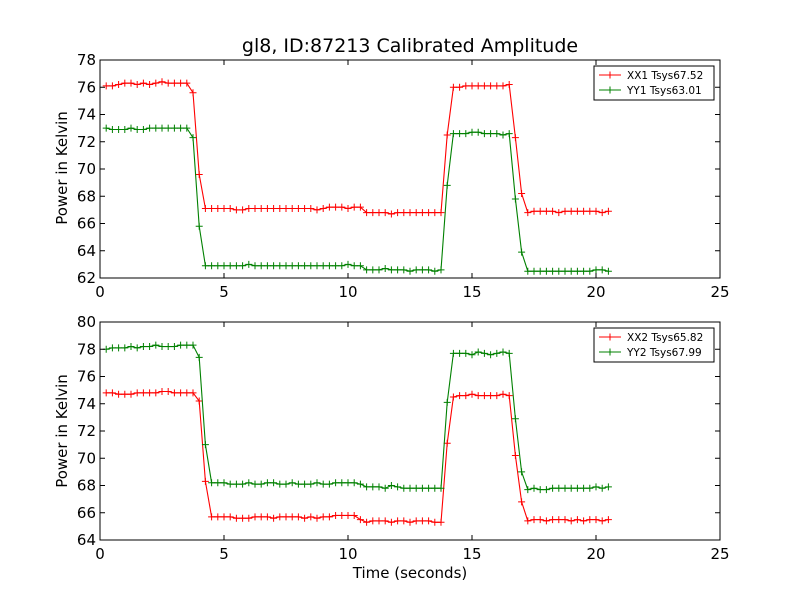  What do you see at coordinates (86, 540) in the screenshot?
I see `bottom-ytick-label: 64` at bounding box center [86, 540].